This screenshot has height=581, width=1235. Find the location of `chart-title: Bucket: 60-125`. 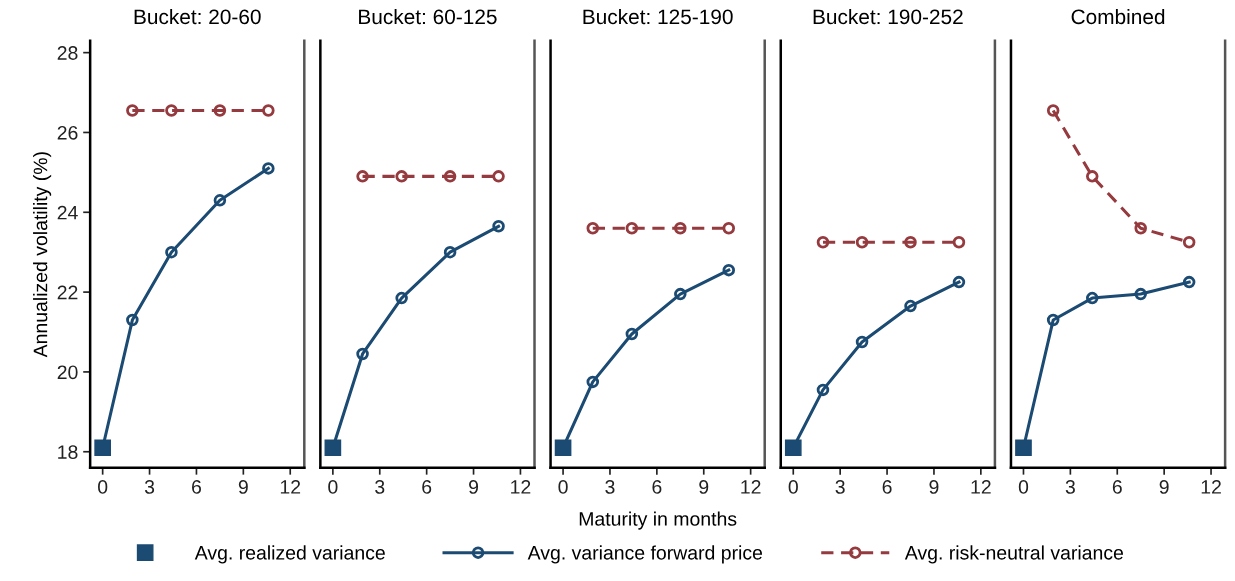

chart-title: Bucket: 60-125 is located at coordinates (428, 16).